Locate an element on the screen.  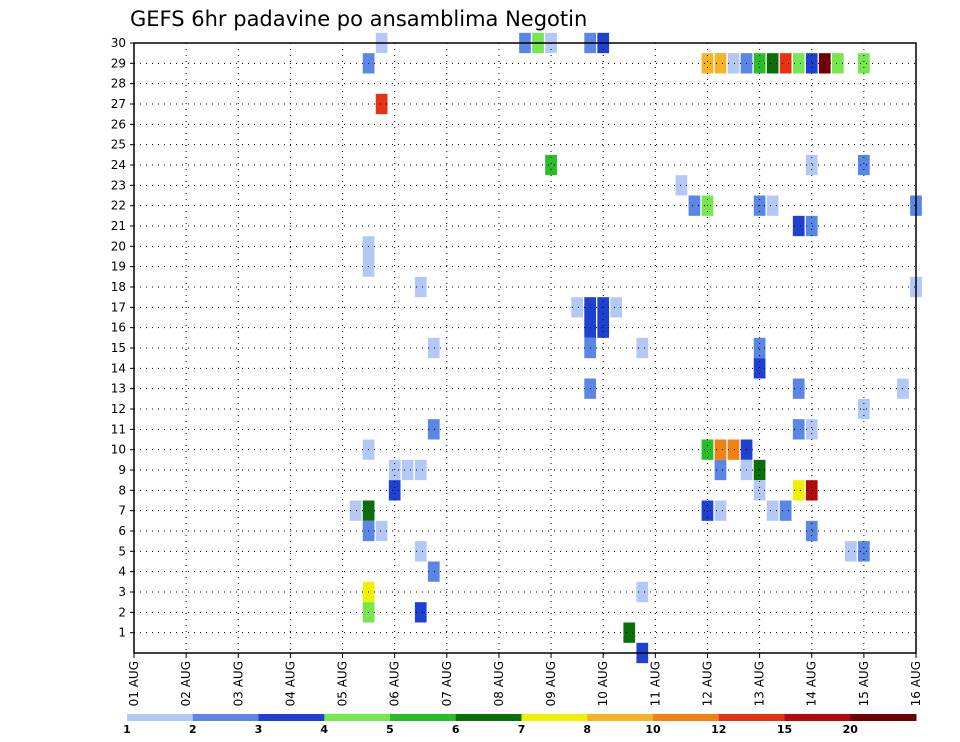
x-tick-label: 04 AUG is located at coordinates (290, 683).